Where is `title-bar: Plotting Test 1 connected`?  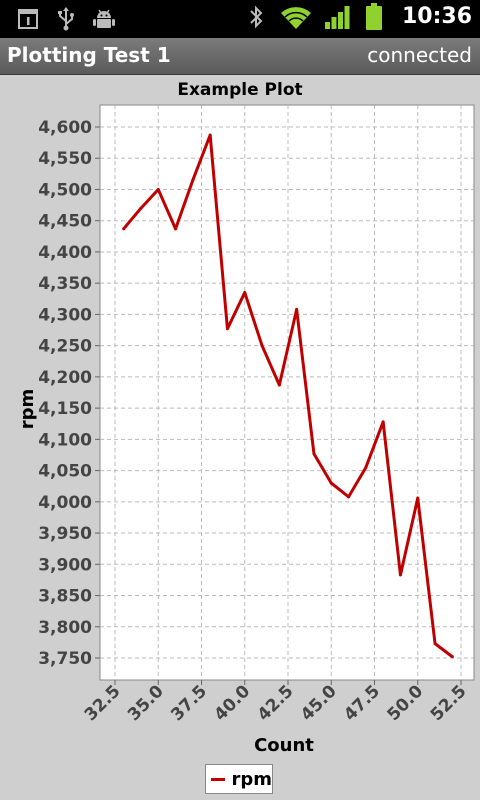
title-bar: Plotting Test 1 connected is located at coordinates (240, 56).